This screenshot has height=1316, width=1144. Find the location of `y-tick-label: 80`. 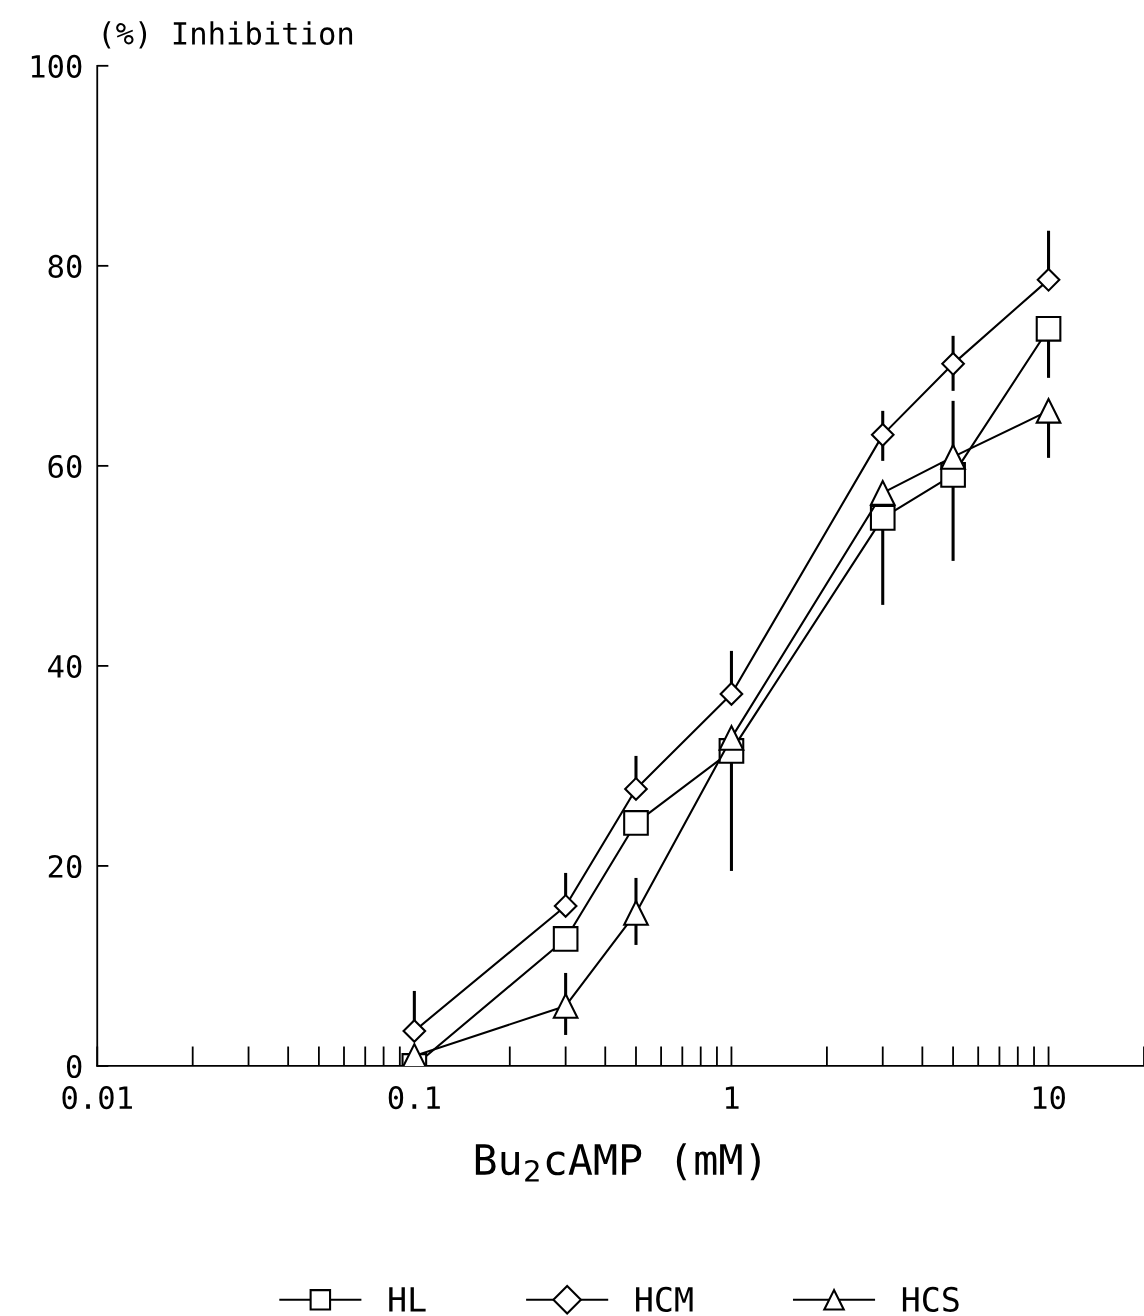

y-tick-label: 80 is located at coordinates (65, 266).